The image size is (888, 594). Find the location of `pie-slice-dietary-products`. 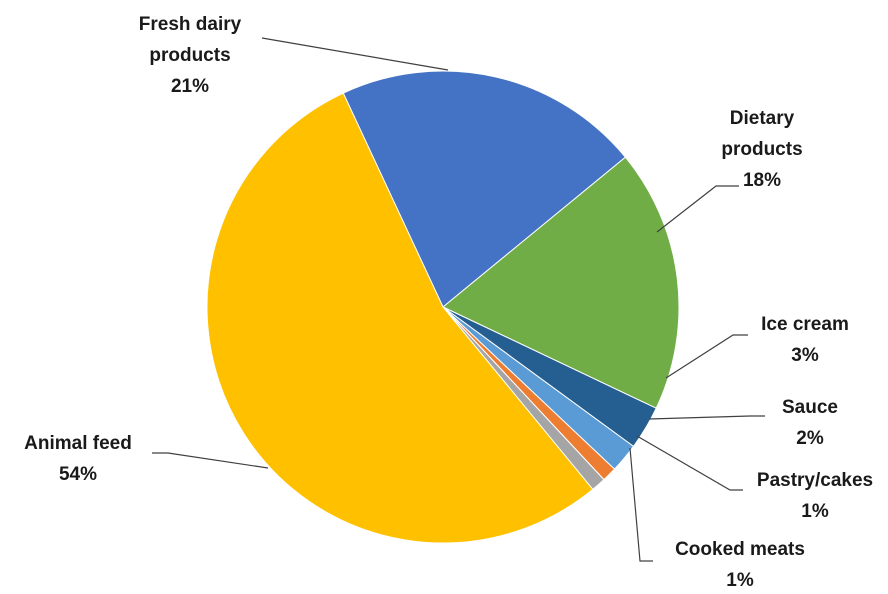

pie-slice-dietary-products is located at coordinates (561, 282).